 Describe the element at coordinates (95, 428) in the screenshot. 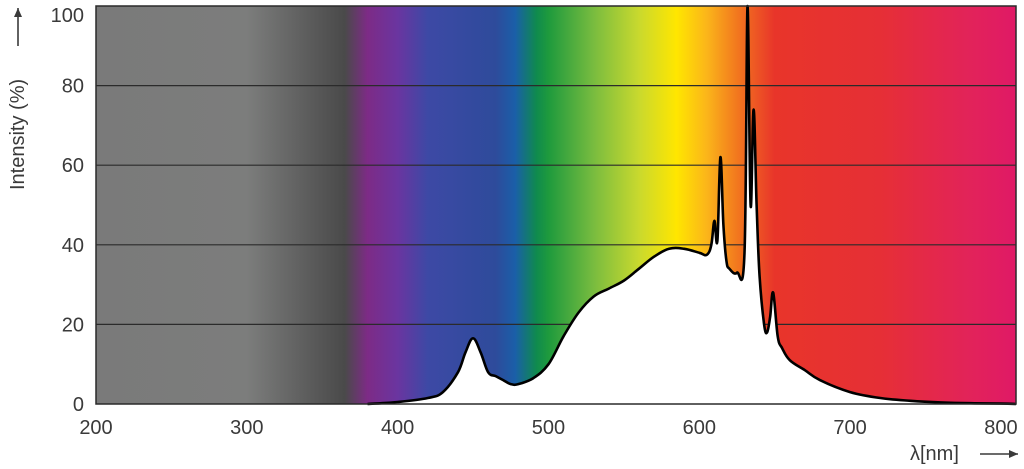

I see `x-tick-label-200: 200` at that location.